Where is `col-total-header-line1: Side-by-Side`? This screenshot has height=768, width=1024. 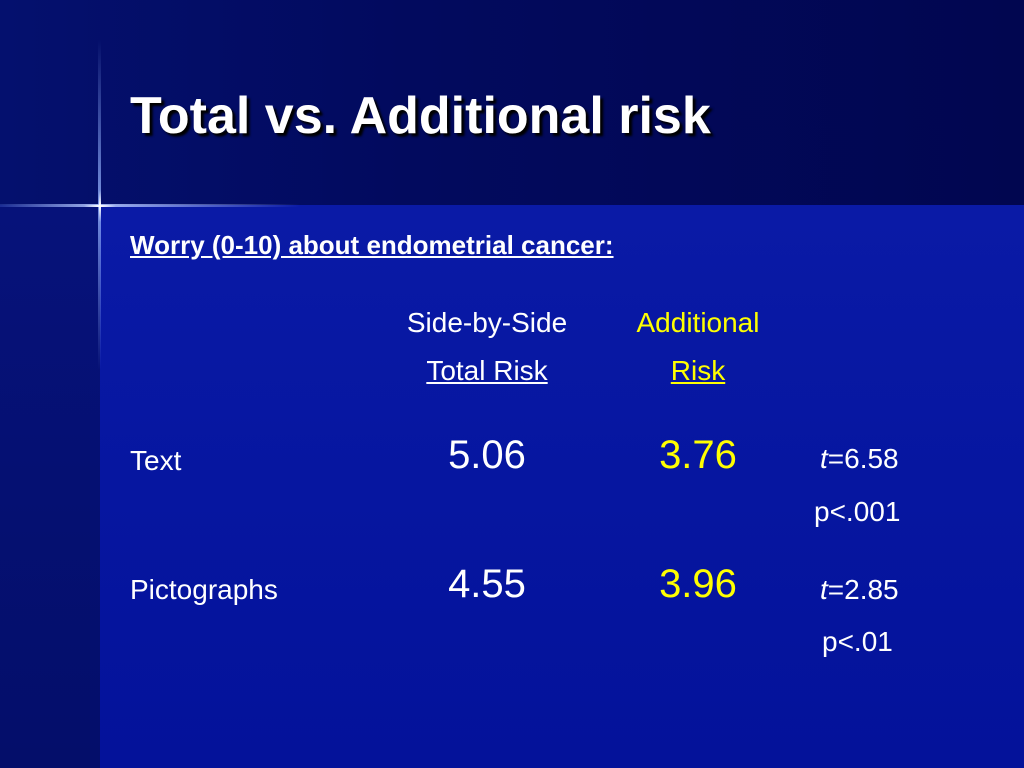
col-total-header-line1: Side-by-Side is located at coordinates (487, 322).